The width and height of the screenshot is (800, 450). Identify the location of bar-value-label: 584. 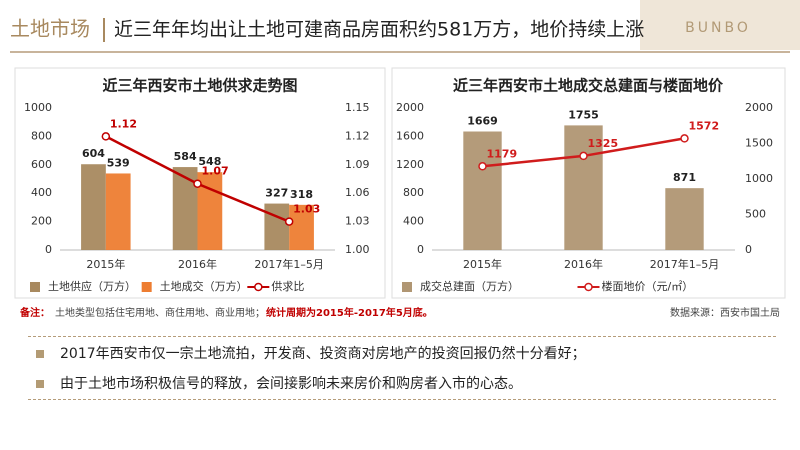
(185, 156).